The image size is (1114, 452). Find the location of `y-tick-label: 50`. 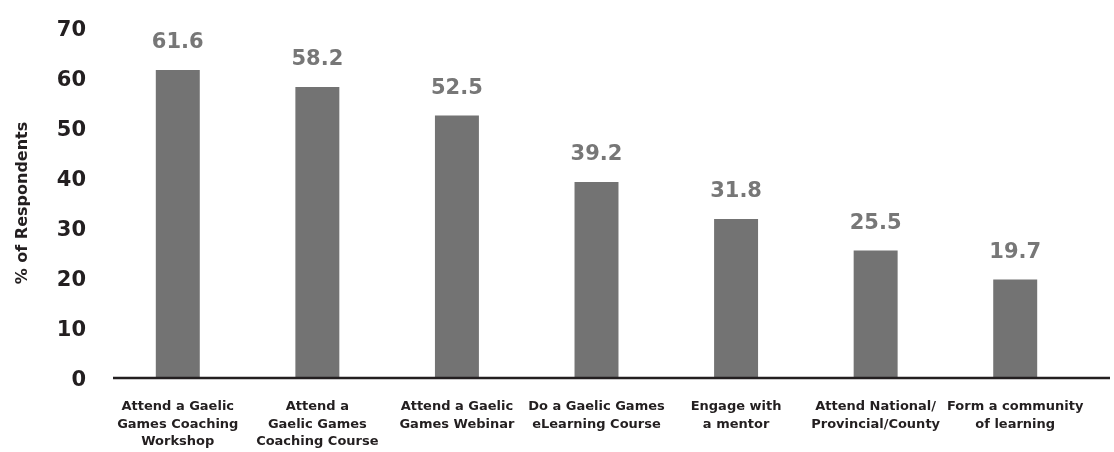

y-tick-label: 50 is located at coordinates (71, 128).